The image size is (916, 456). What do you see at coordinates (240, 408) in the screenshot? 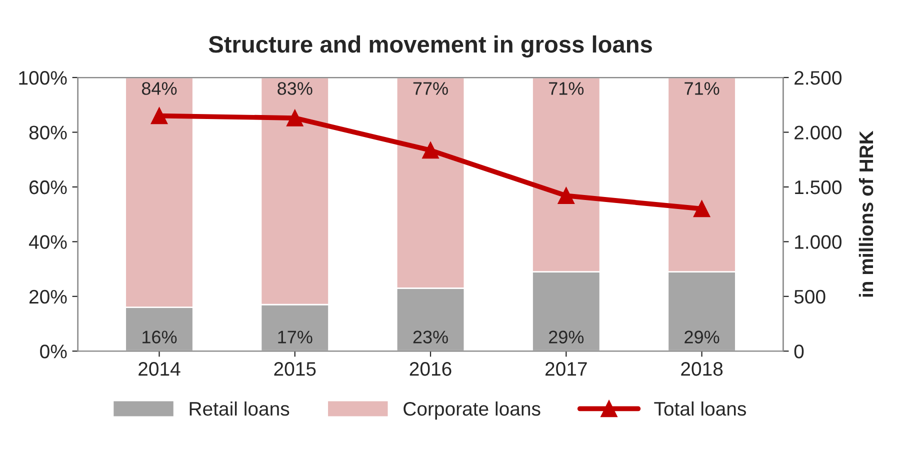
I see `legend-label: Retail loans` at bounding box center [240, 408].